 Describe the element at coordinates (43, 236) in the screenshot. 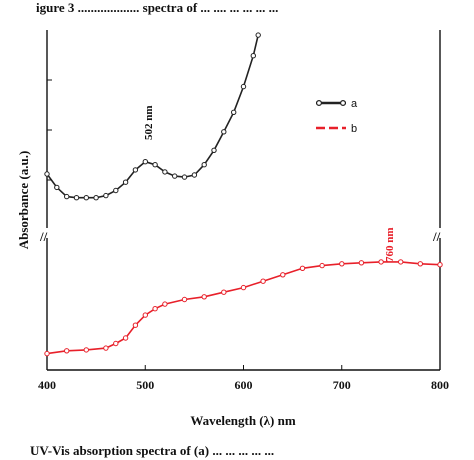

I see `left-axis-break: //` at that location.